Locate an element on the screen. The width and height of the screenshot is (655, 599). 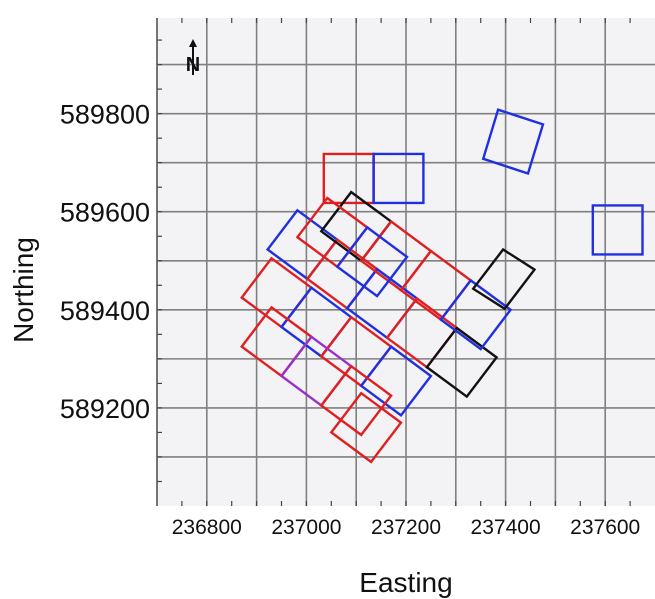
x-axis-title: Easting is located at coordinates (405, 582).